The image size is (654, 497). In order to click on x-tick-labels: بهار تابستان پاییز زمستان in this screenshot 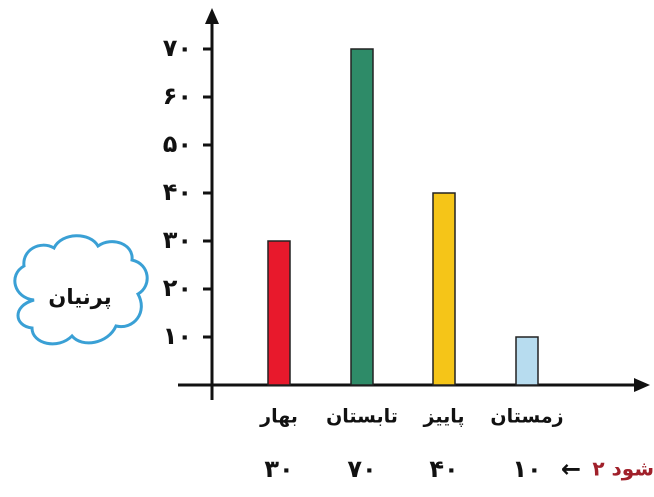, I will do `click(411, 417)`.